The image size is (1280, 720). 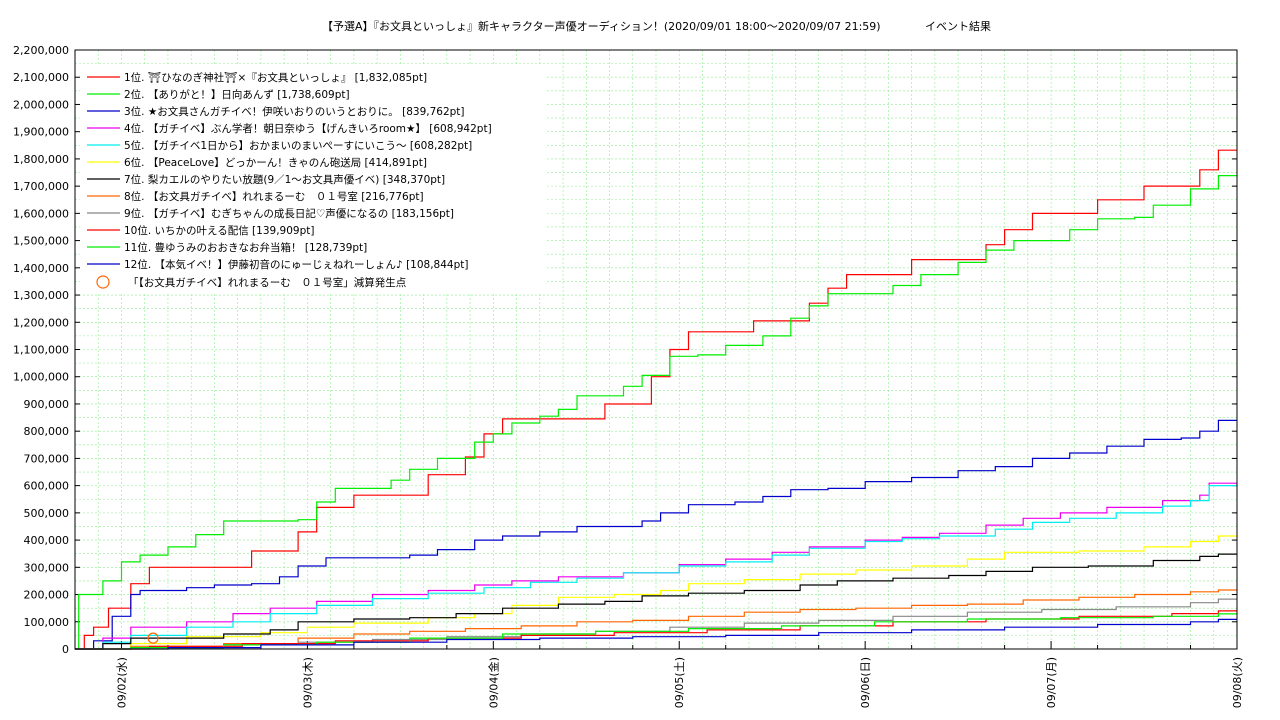 I want to click on x-tick-label: 09/06(日), so click(x=865, y=682).